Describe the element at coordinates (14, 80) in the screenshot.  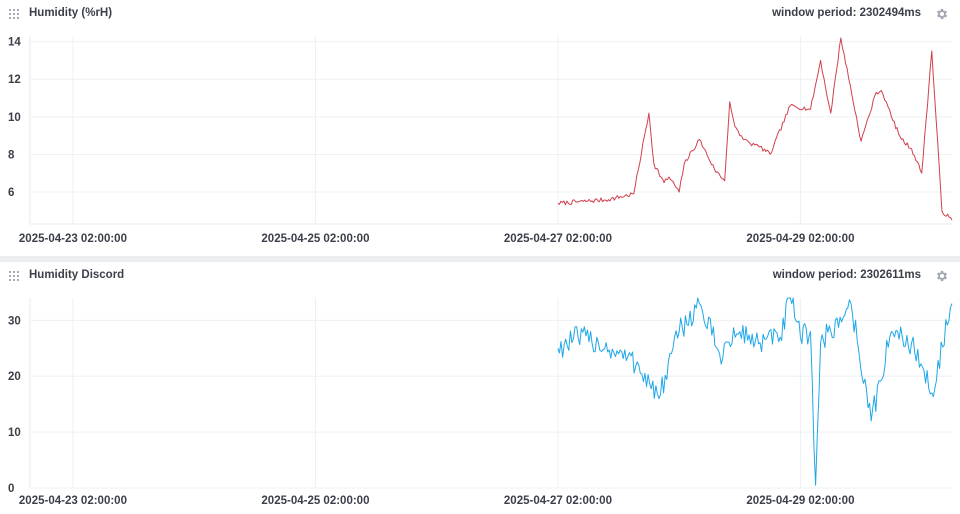
I see `y-tick-label: 12` at that location.